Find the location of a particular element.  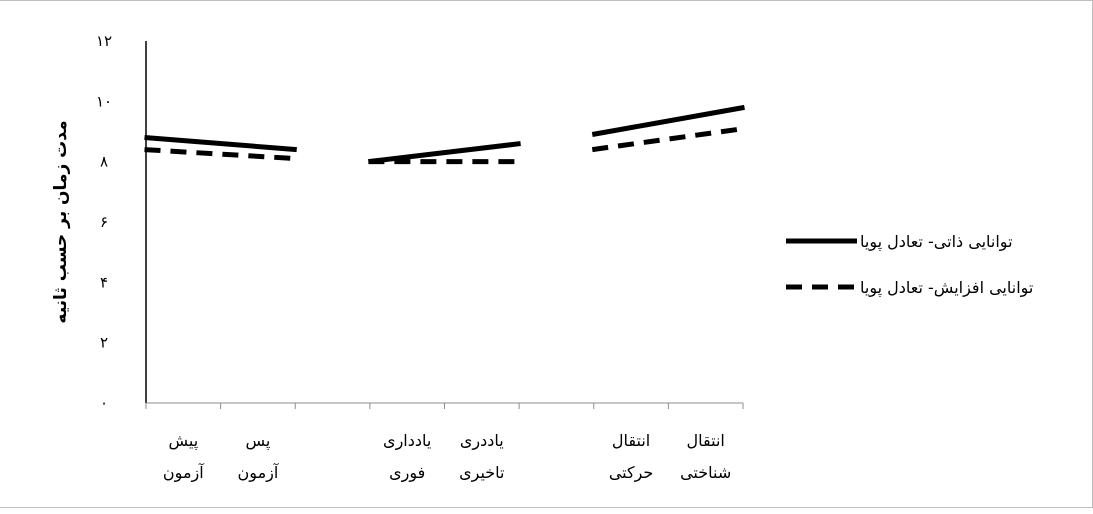

x-category-label: یاددری is located at coordinates (482, 441).